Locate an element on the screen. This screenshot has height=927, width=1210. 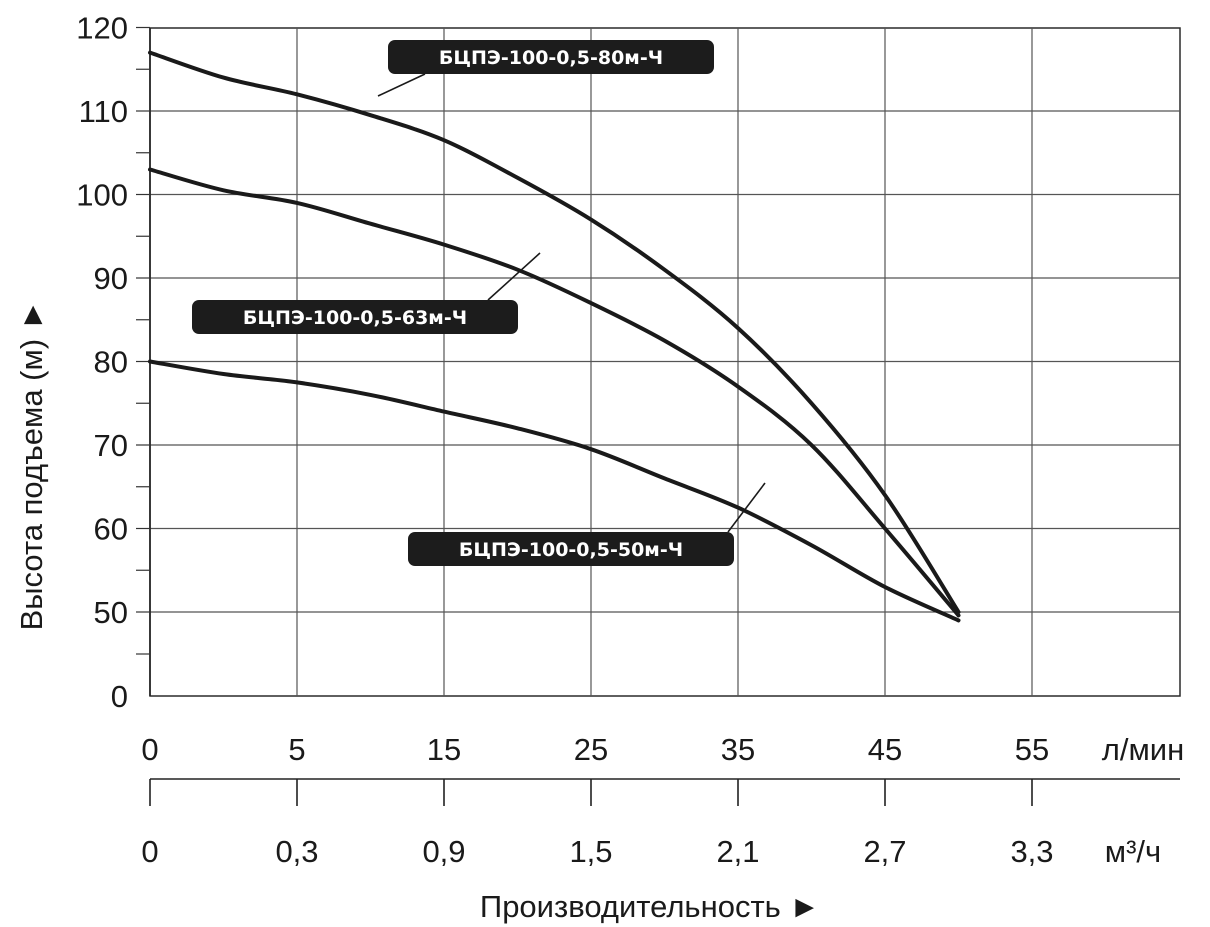
x-unit-primary: л/мин is located at coordinates (1143, 749).